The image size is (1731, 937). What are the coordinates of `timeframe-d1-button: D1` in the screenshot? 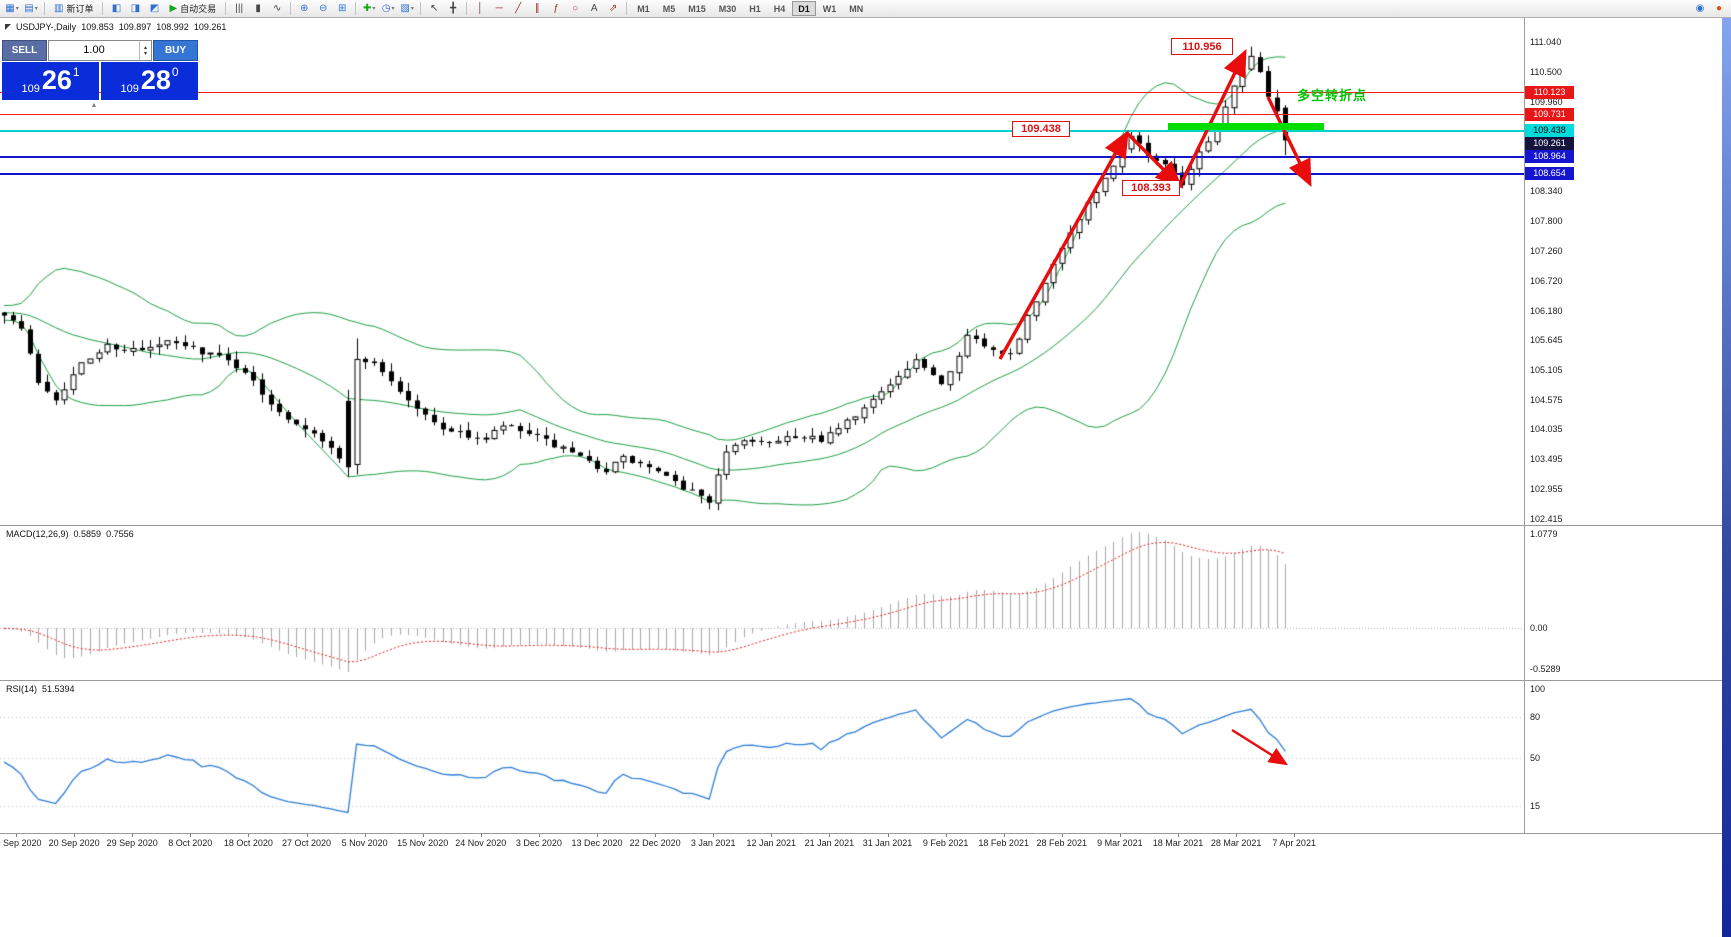 It's located at (804, 8).